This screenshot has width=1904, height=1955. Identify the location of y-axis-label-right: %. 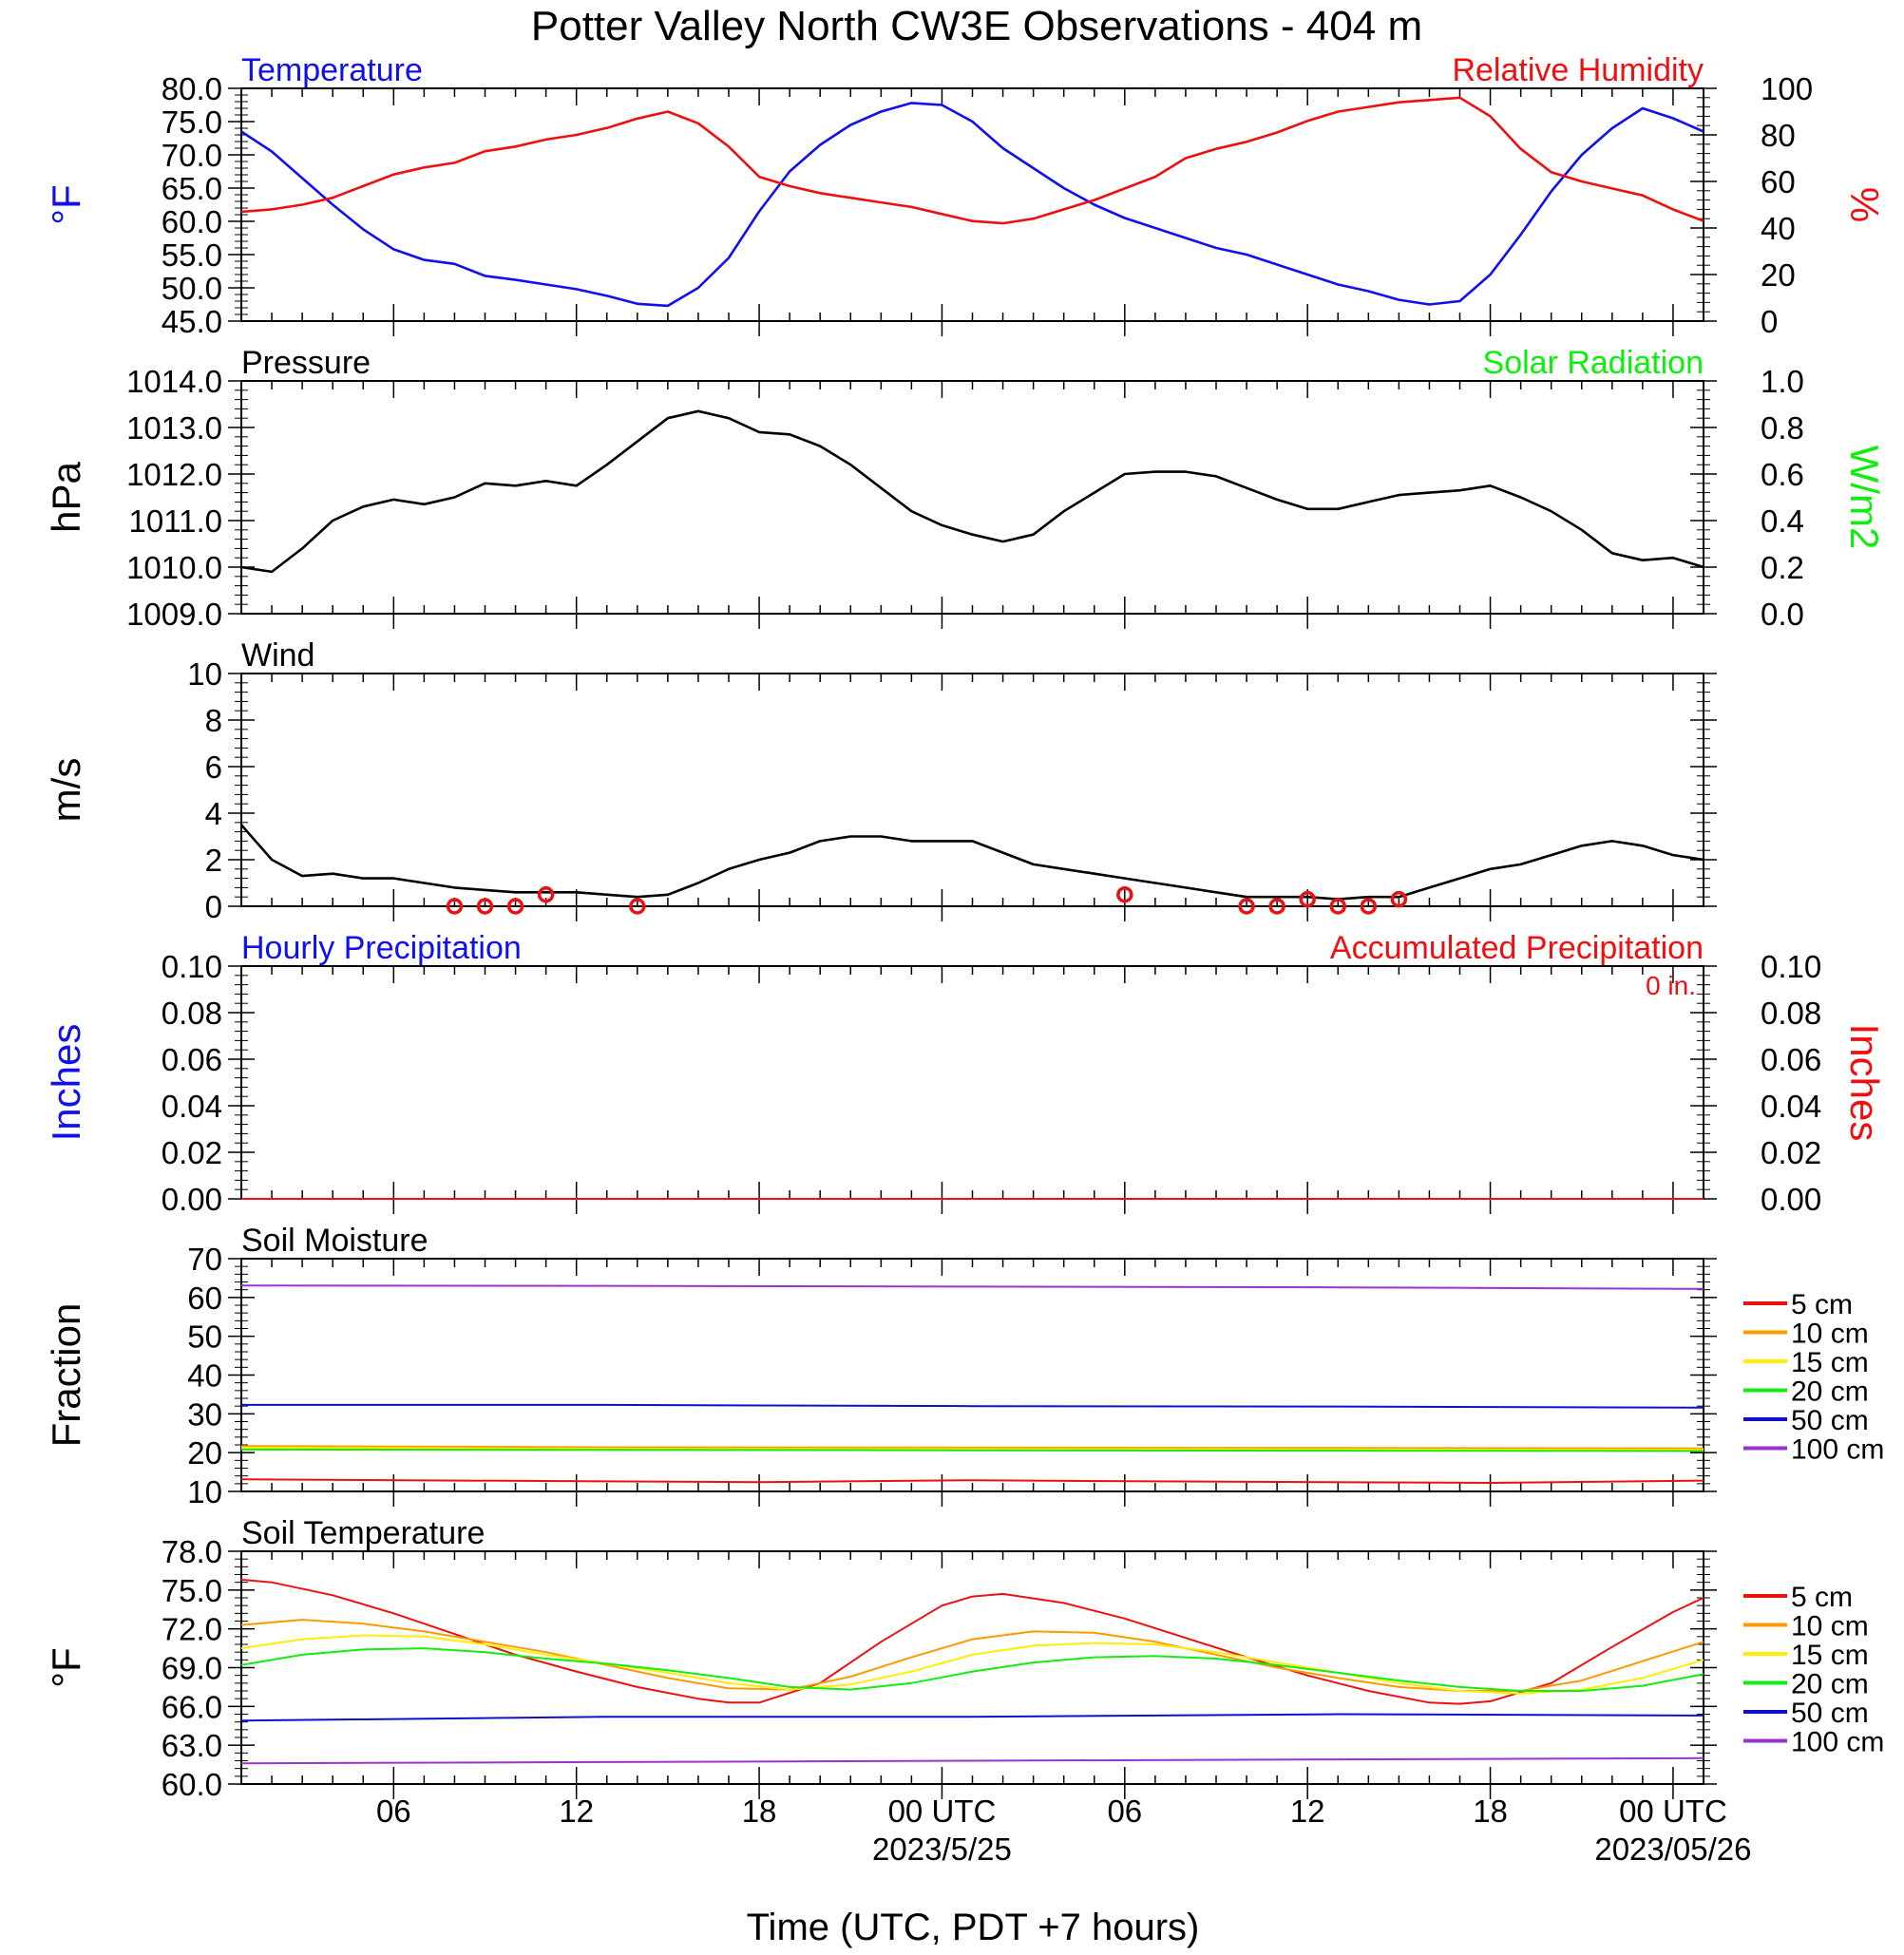
(1865, 204).